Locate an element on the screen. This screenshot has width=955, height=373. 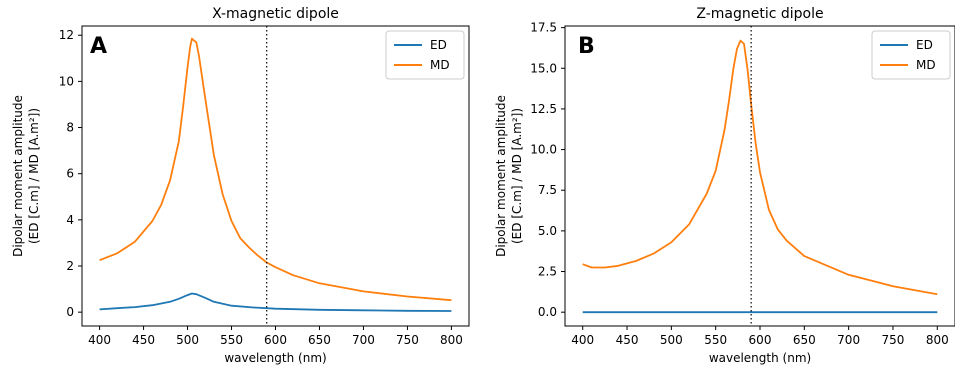
y-tick-label: 7.5 is located at coordinates (547, 190).